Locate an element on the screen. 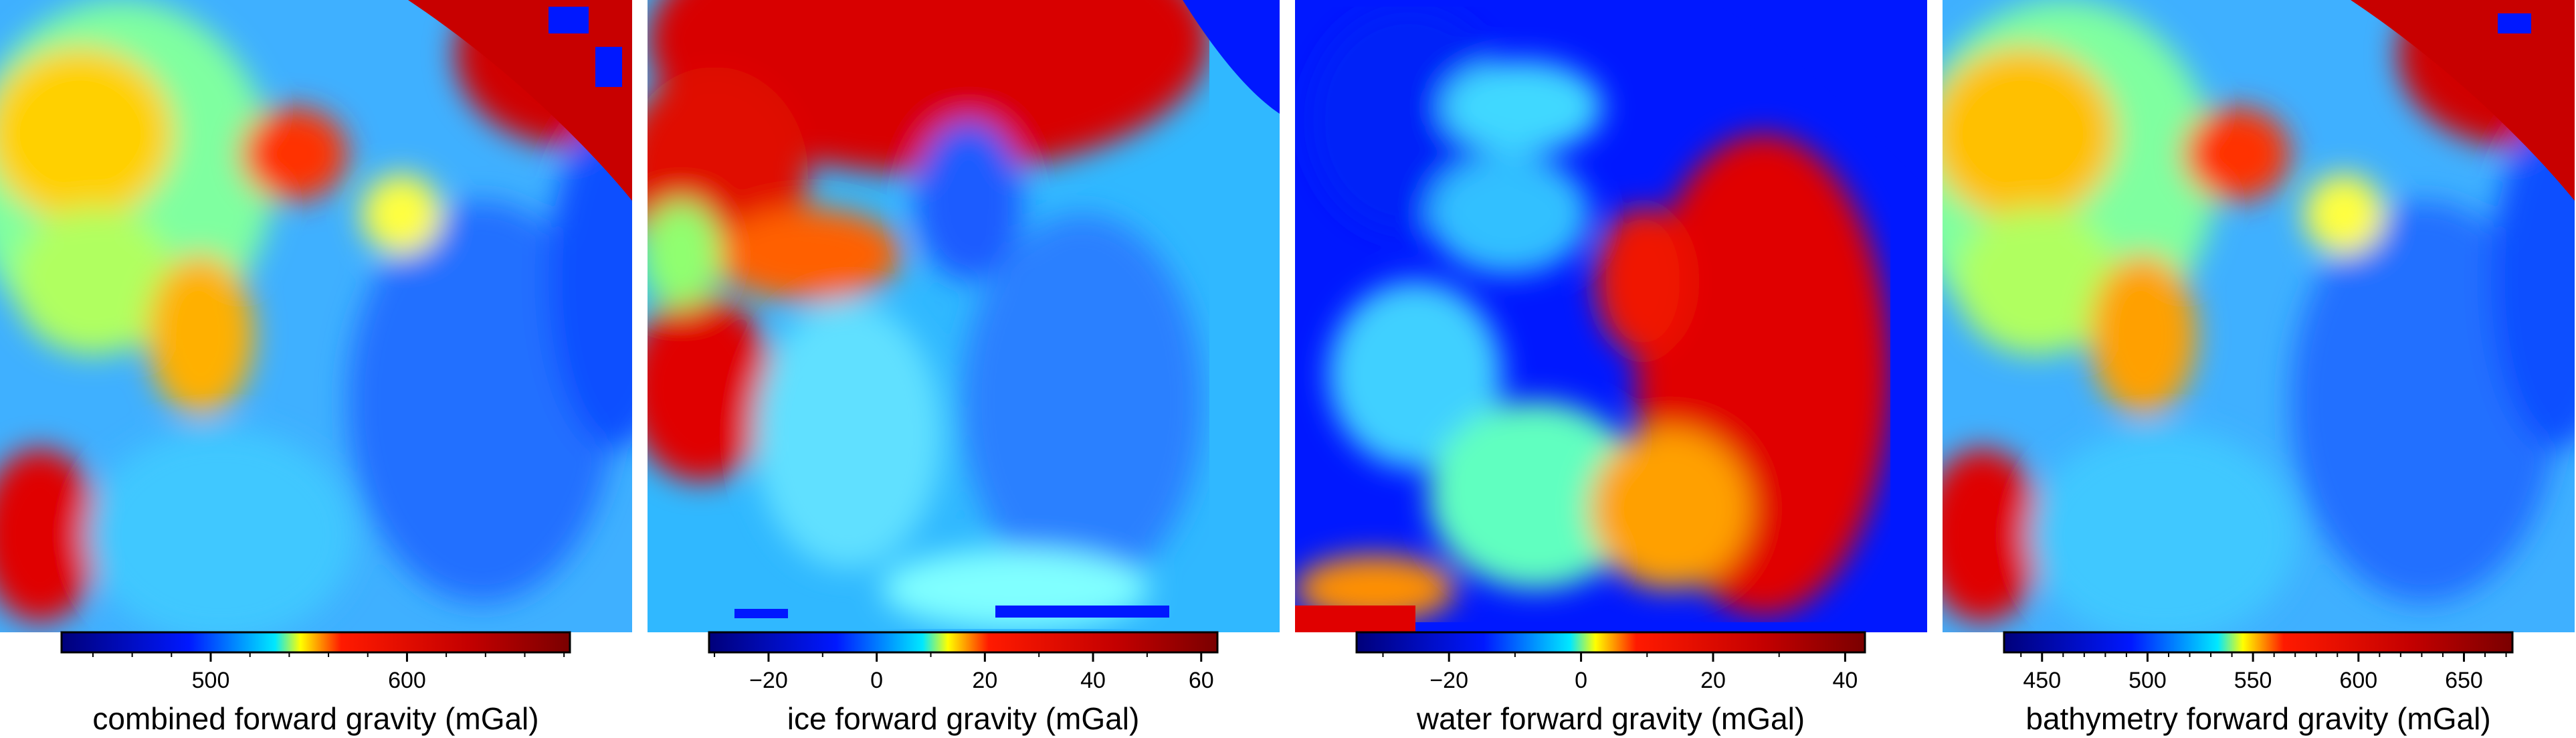 The height and width of the screenshot is (738, 2576). colorbar-label: ice forward gravity (mGal) is located at coordinates (963, 718).